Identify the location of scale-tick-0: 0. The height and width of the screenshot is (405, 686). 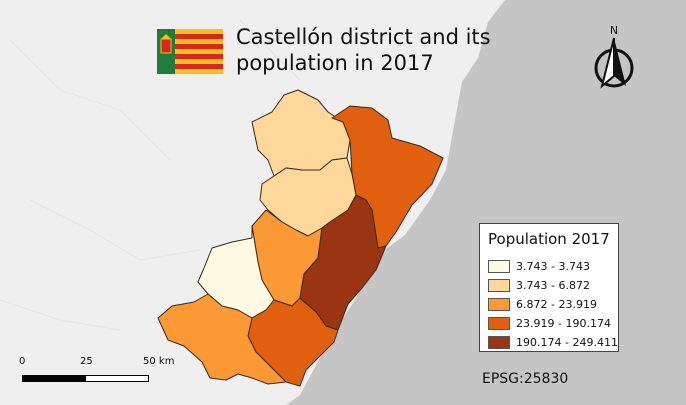
(22, 361).